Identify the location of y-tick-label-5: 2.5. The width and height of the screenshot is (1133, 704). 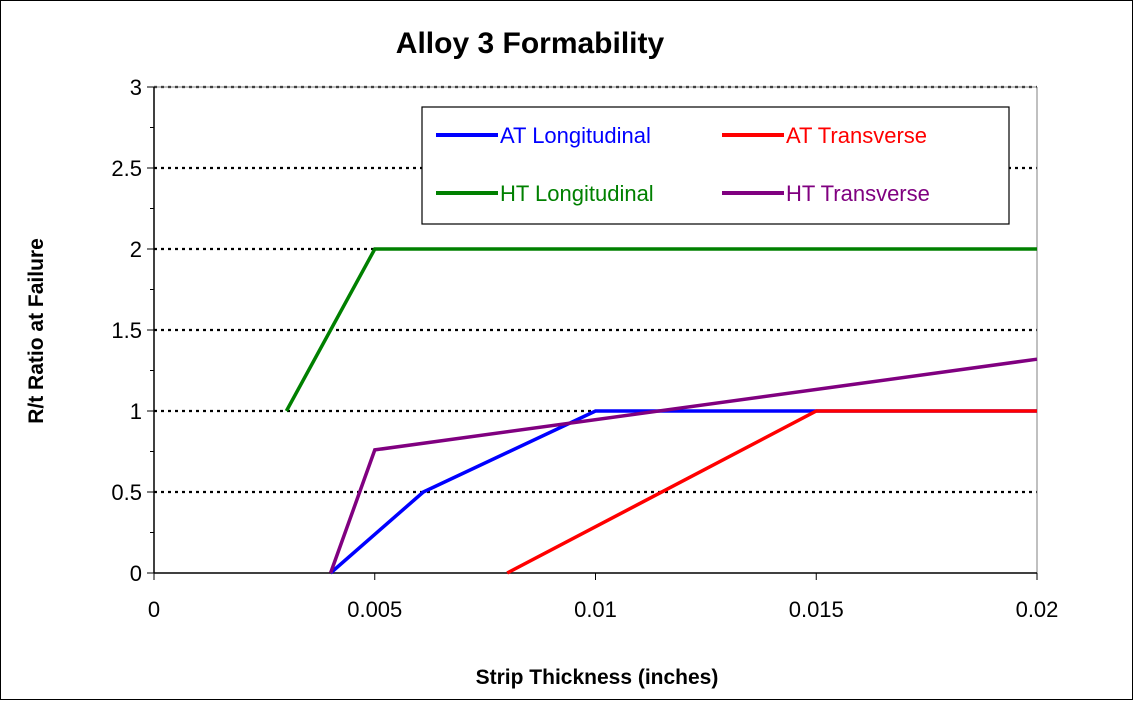
(126, 168).